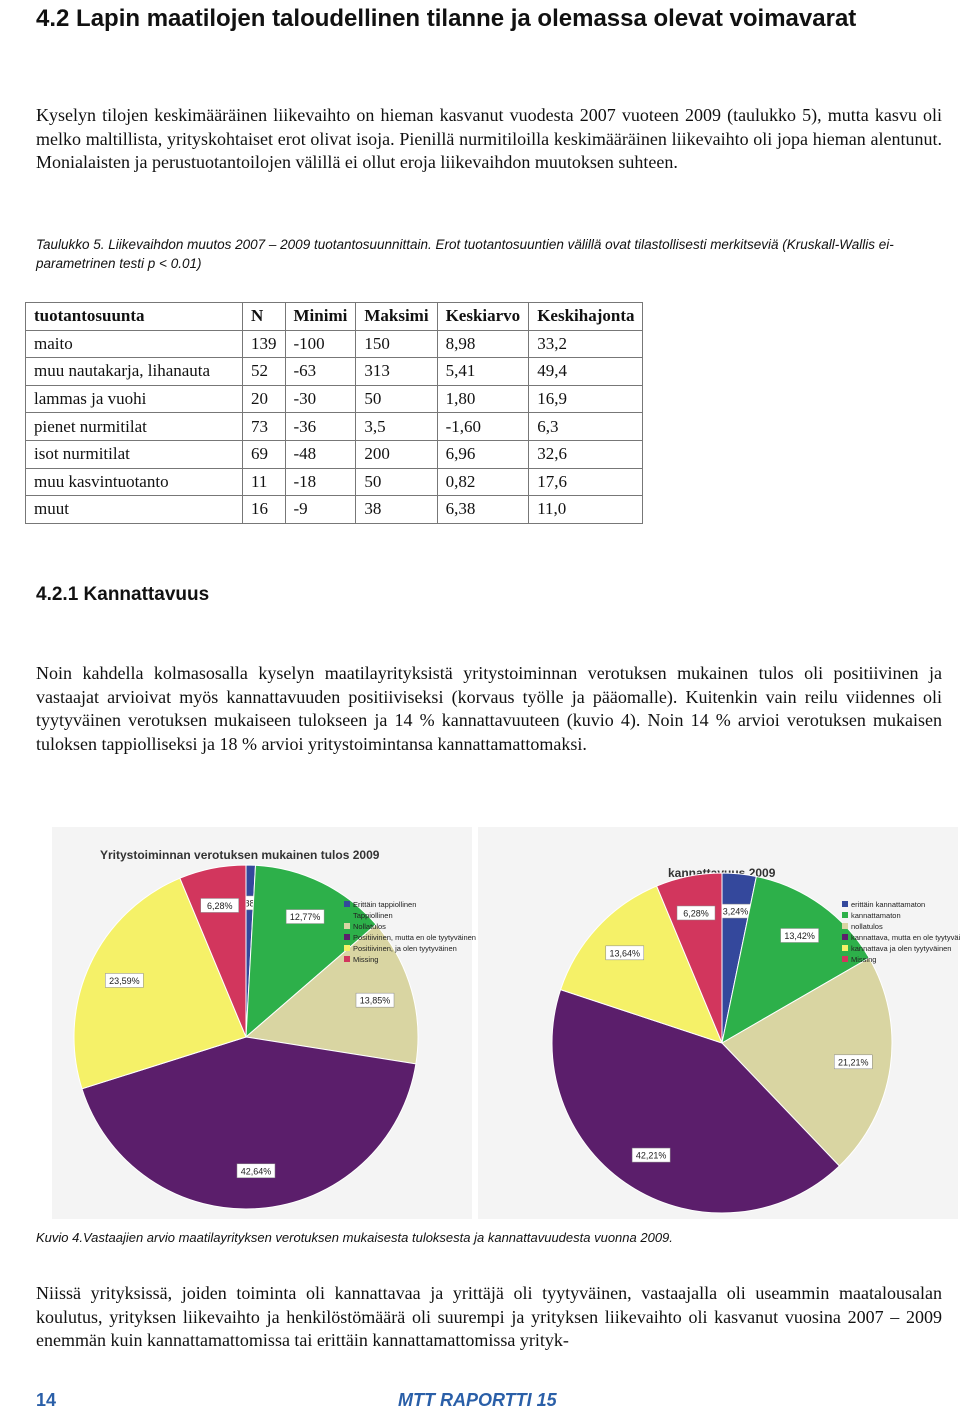 The height and width of the screenshot is (1411, 960). Describe the element at coordinates (483, 344) in the screenshot. I see `table-cell: 8,98` at that location.